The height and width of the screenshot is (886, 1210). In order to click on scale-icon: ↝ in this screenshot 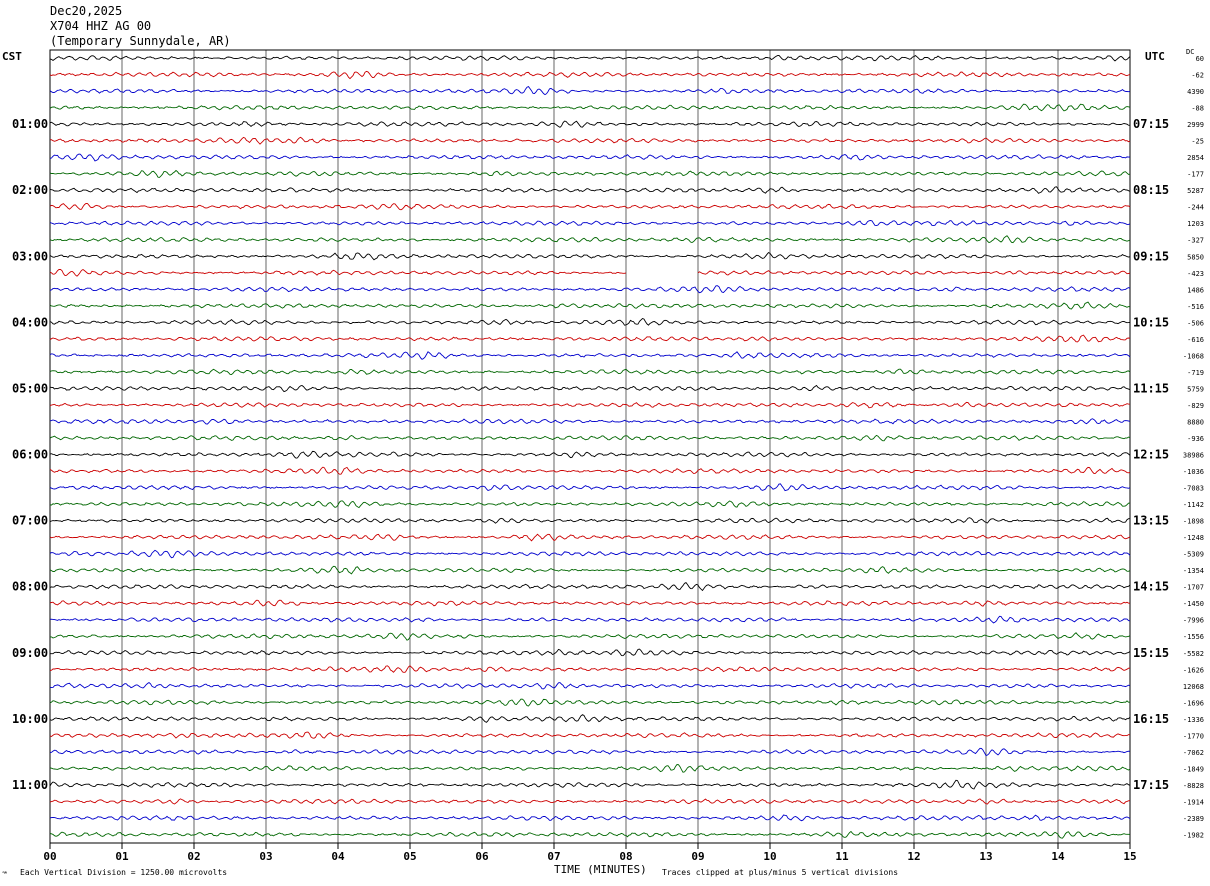, I will do `click(4, 872)`.